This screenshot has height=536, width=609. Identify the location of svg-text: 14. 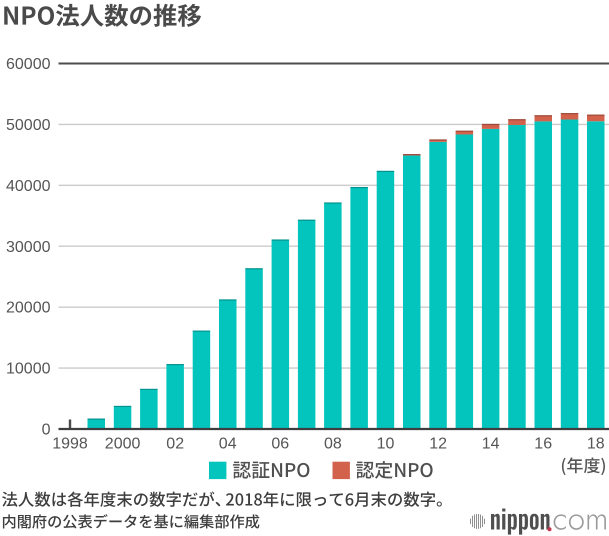
(491, 444).